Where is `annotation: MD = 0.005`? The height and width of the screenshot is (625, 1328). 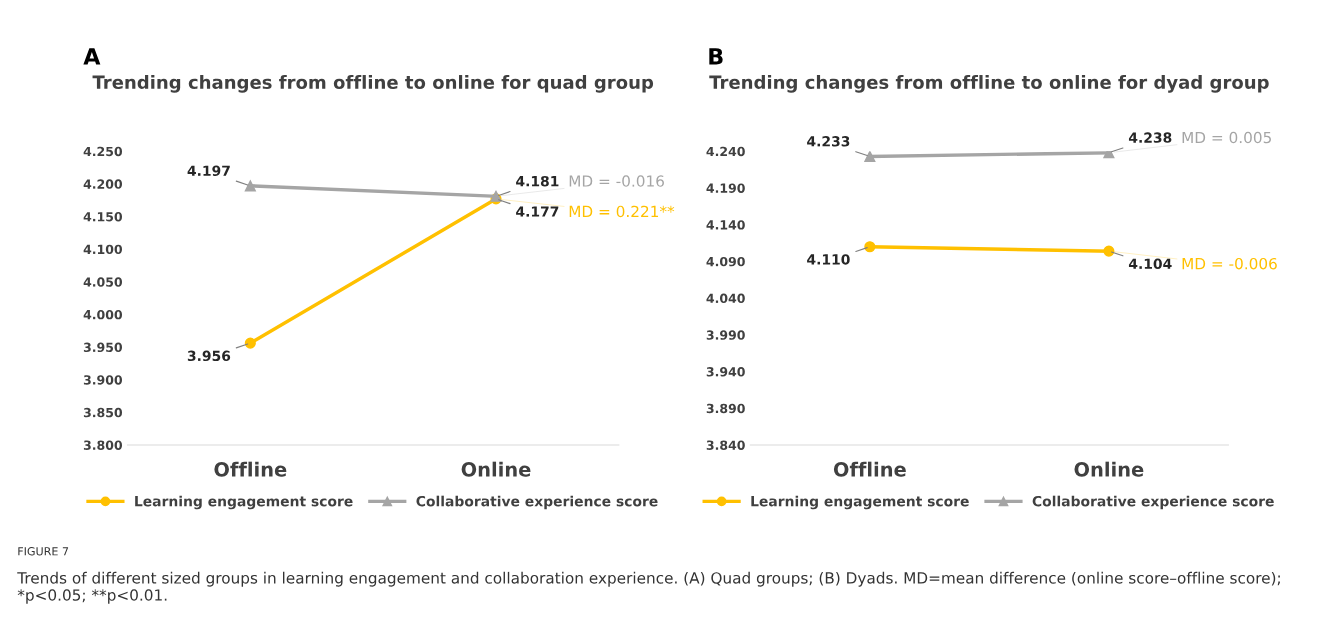
annotation: MD = 0.005 is located at coordinates (1226, 137).